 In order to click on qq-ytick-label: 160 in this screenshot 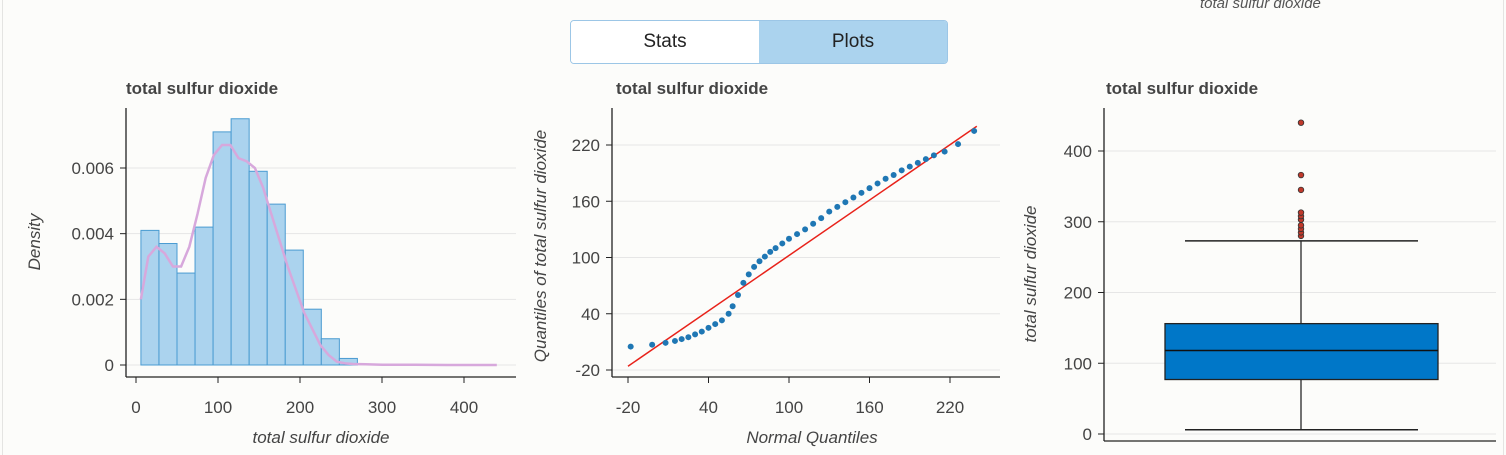, I will do `click(586, 201)`.